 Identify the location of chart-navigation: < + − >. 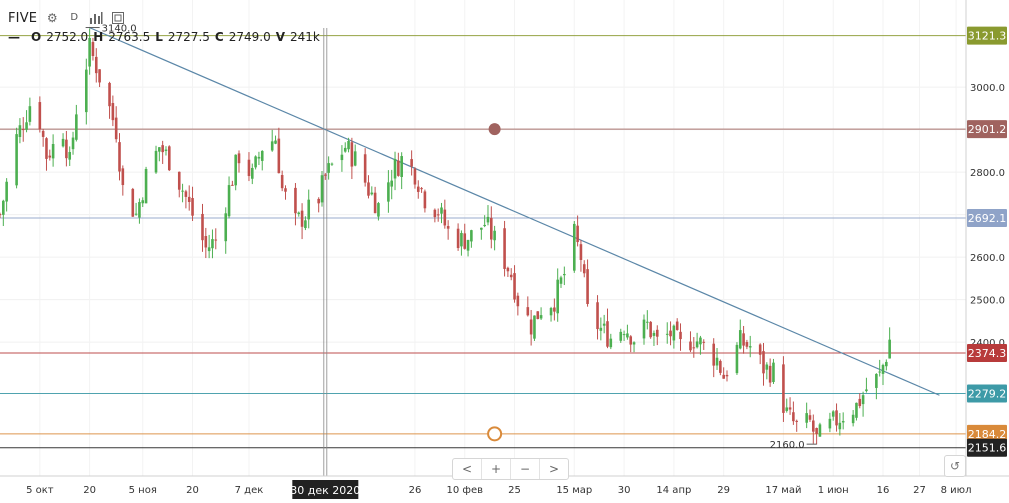
(510, 469).